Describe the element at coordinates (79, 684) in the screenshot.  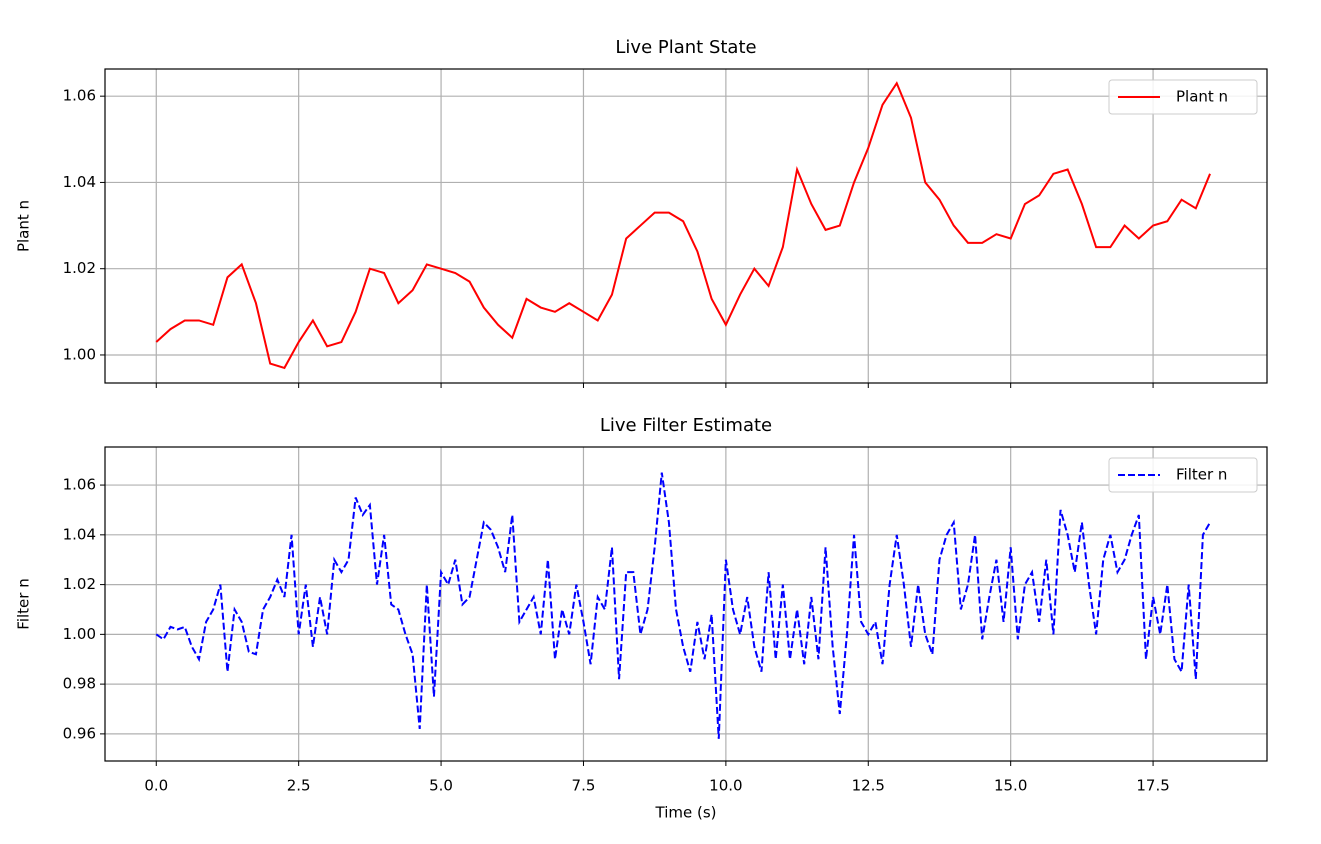
I see `y-tick-label: 0.98` at that location.